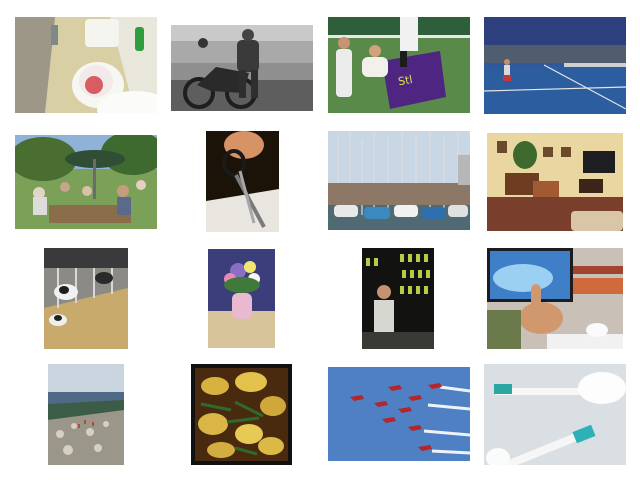 The height and width of the screenshot is (480, 640). I want to click on svg-text: Stl, so click(405, 80).